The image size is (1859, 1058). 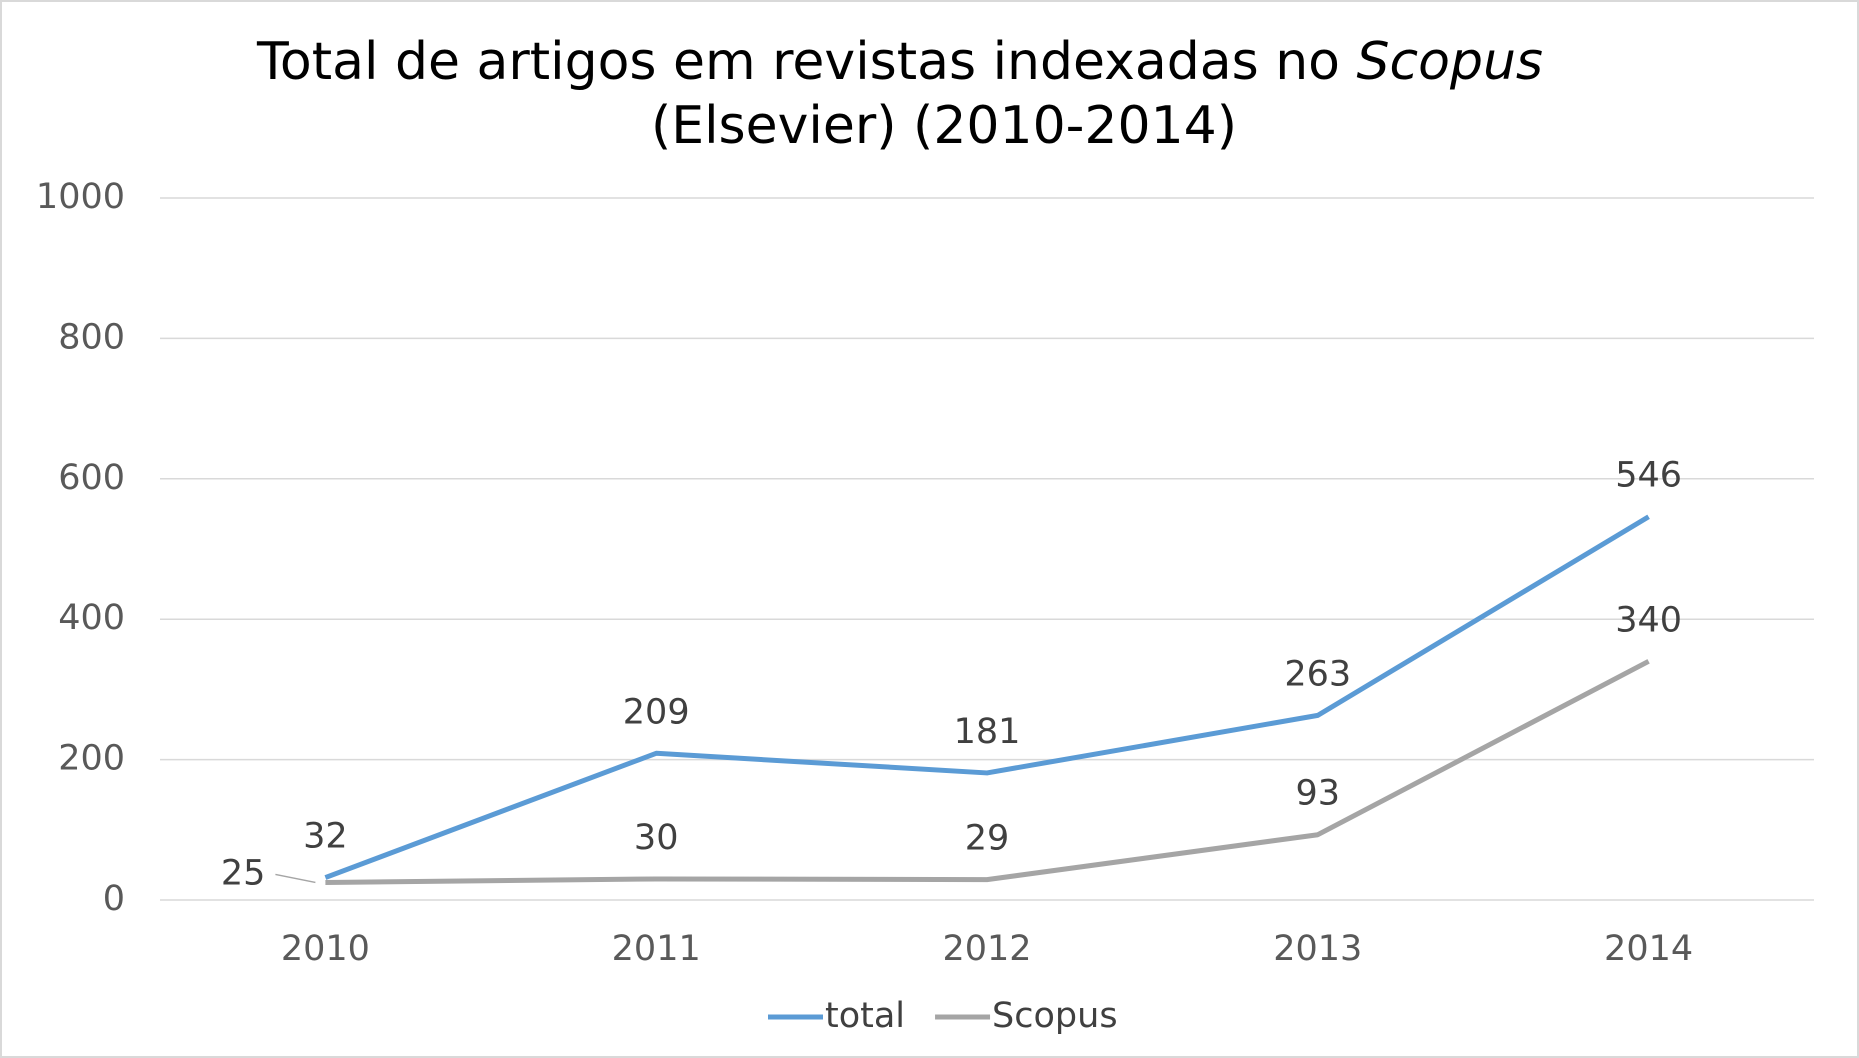 I want to click on data-label: 29, so click(x=987, y=839).